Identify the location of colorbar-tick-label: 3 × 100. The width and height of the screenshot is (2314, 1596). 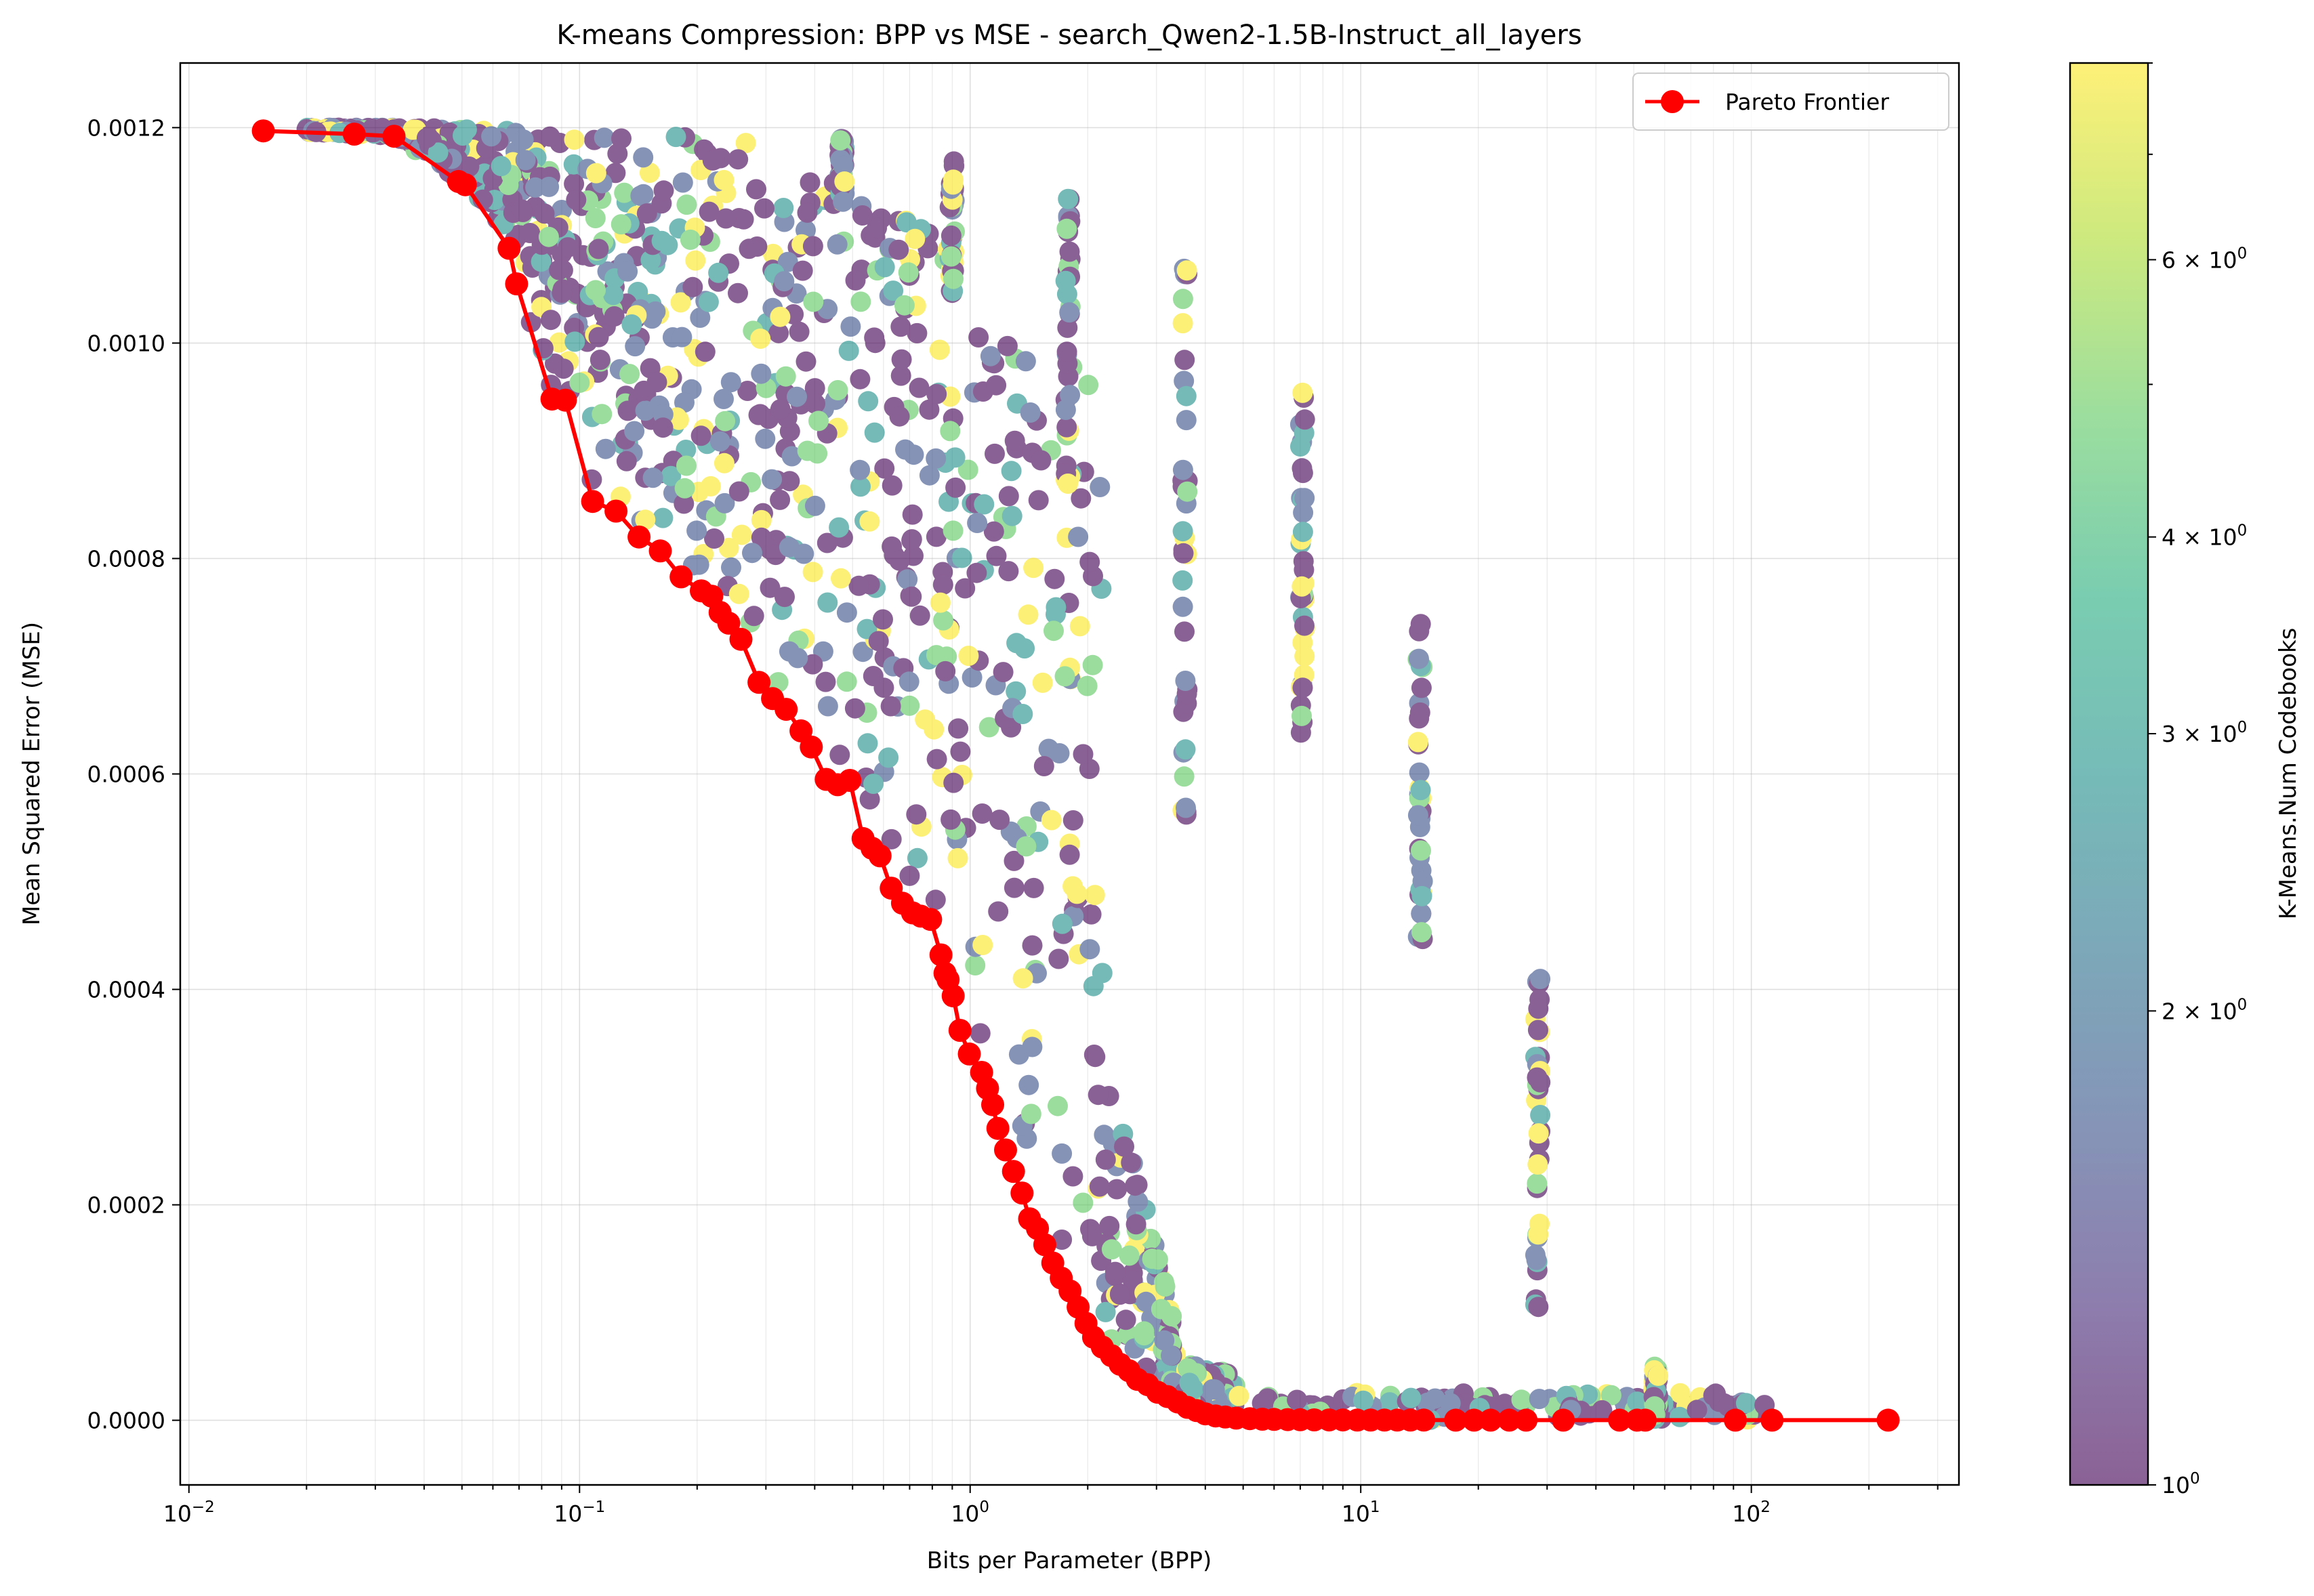
(2204, 733).